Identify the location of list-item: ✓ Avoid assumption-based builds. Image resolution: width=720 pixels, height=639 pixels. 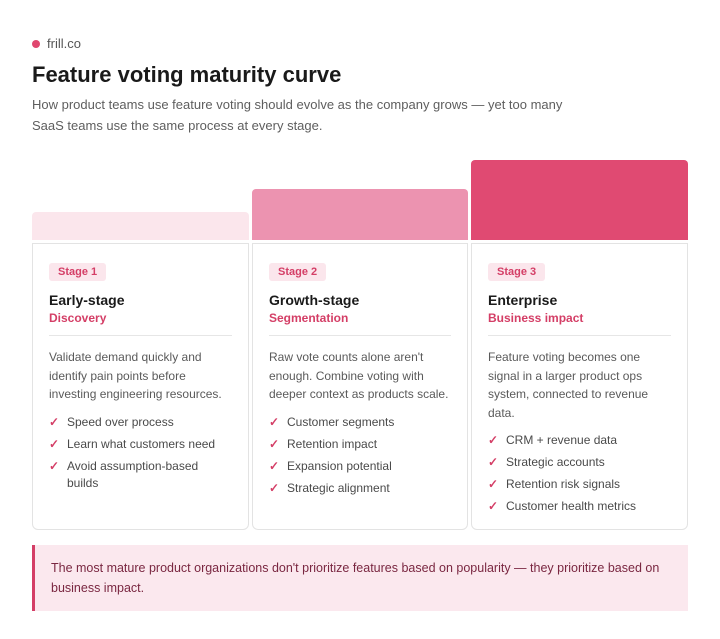
(140, 475).